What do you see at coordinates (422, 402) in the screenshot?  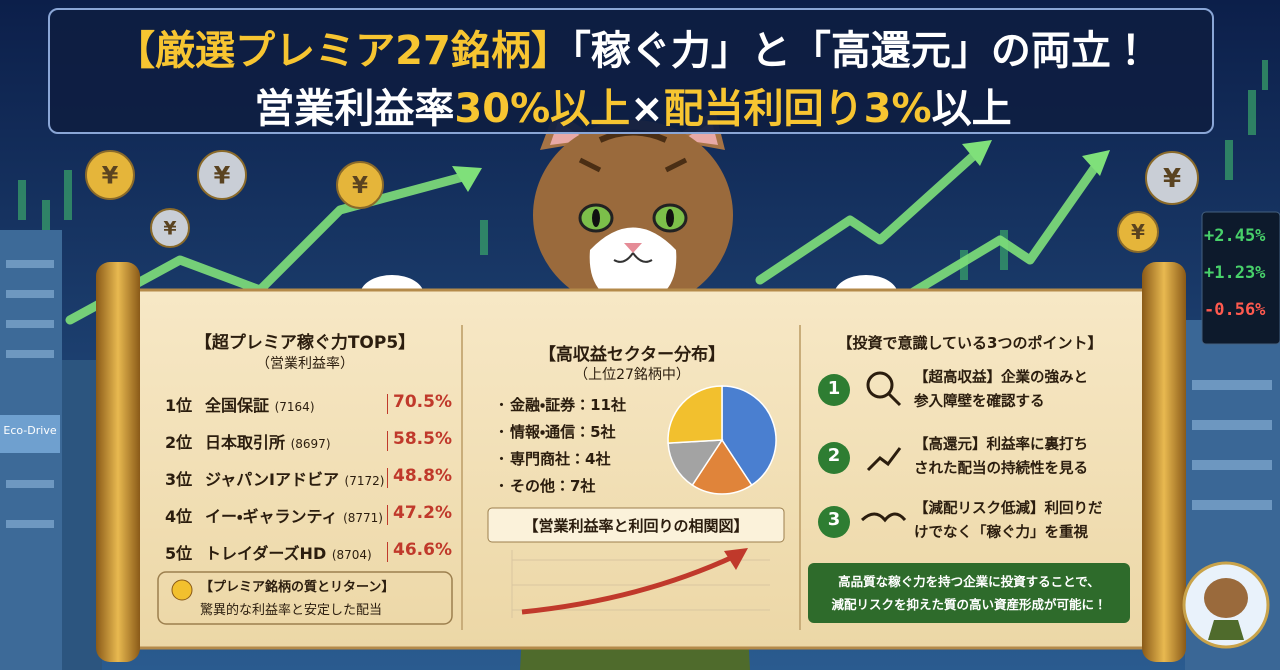 I see `rate: 70.5%` at bounding box center [422, 402].